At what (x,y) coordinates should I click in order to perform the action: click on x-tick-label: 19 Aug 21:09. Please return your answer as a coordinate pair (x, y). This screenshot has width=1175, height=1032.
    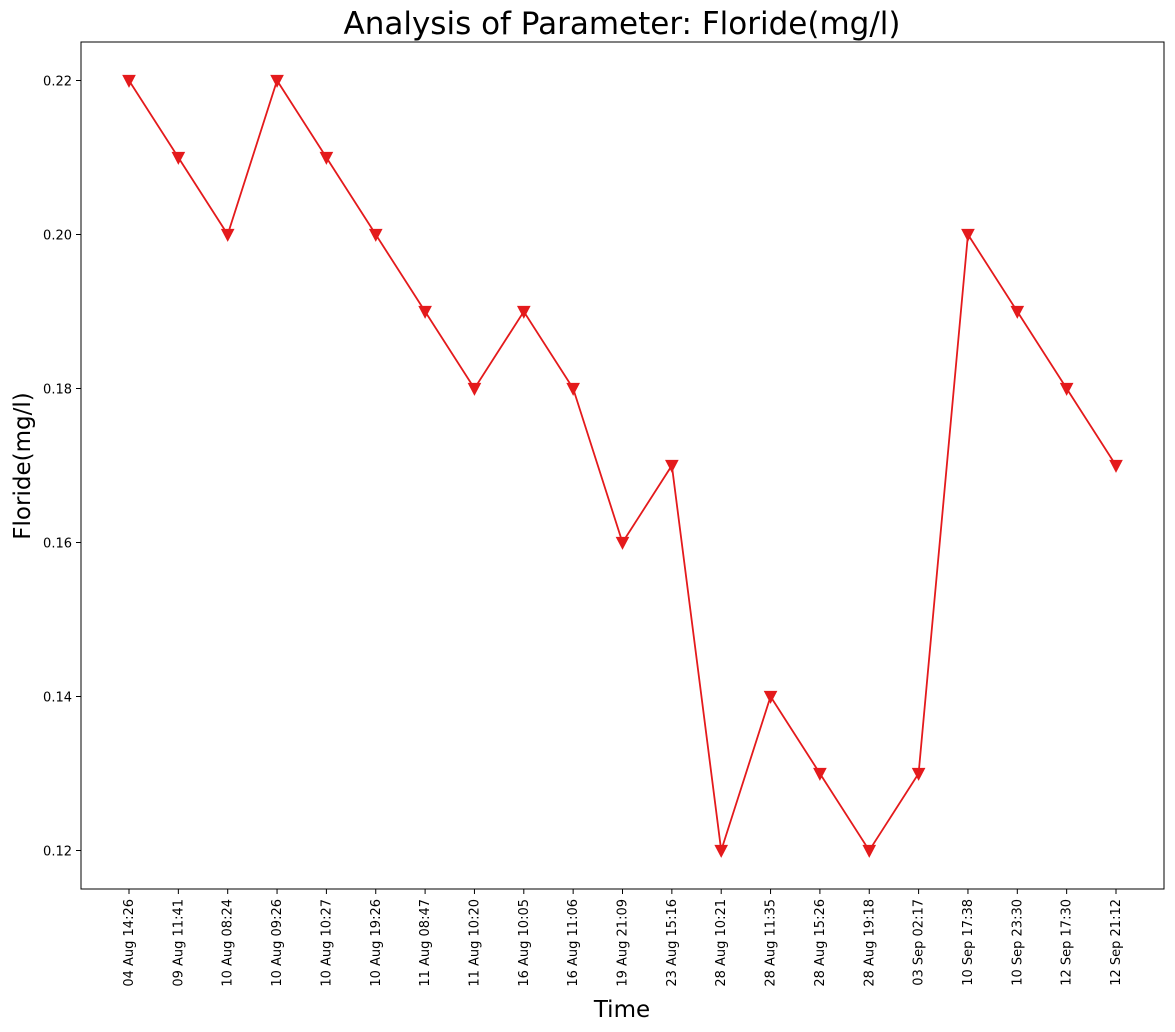
    Looking at the image, I should click on (623, 943).